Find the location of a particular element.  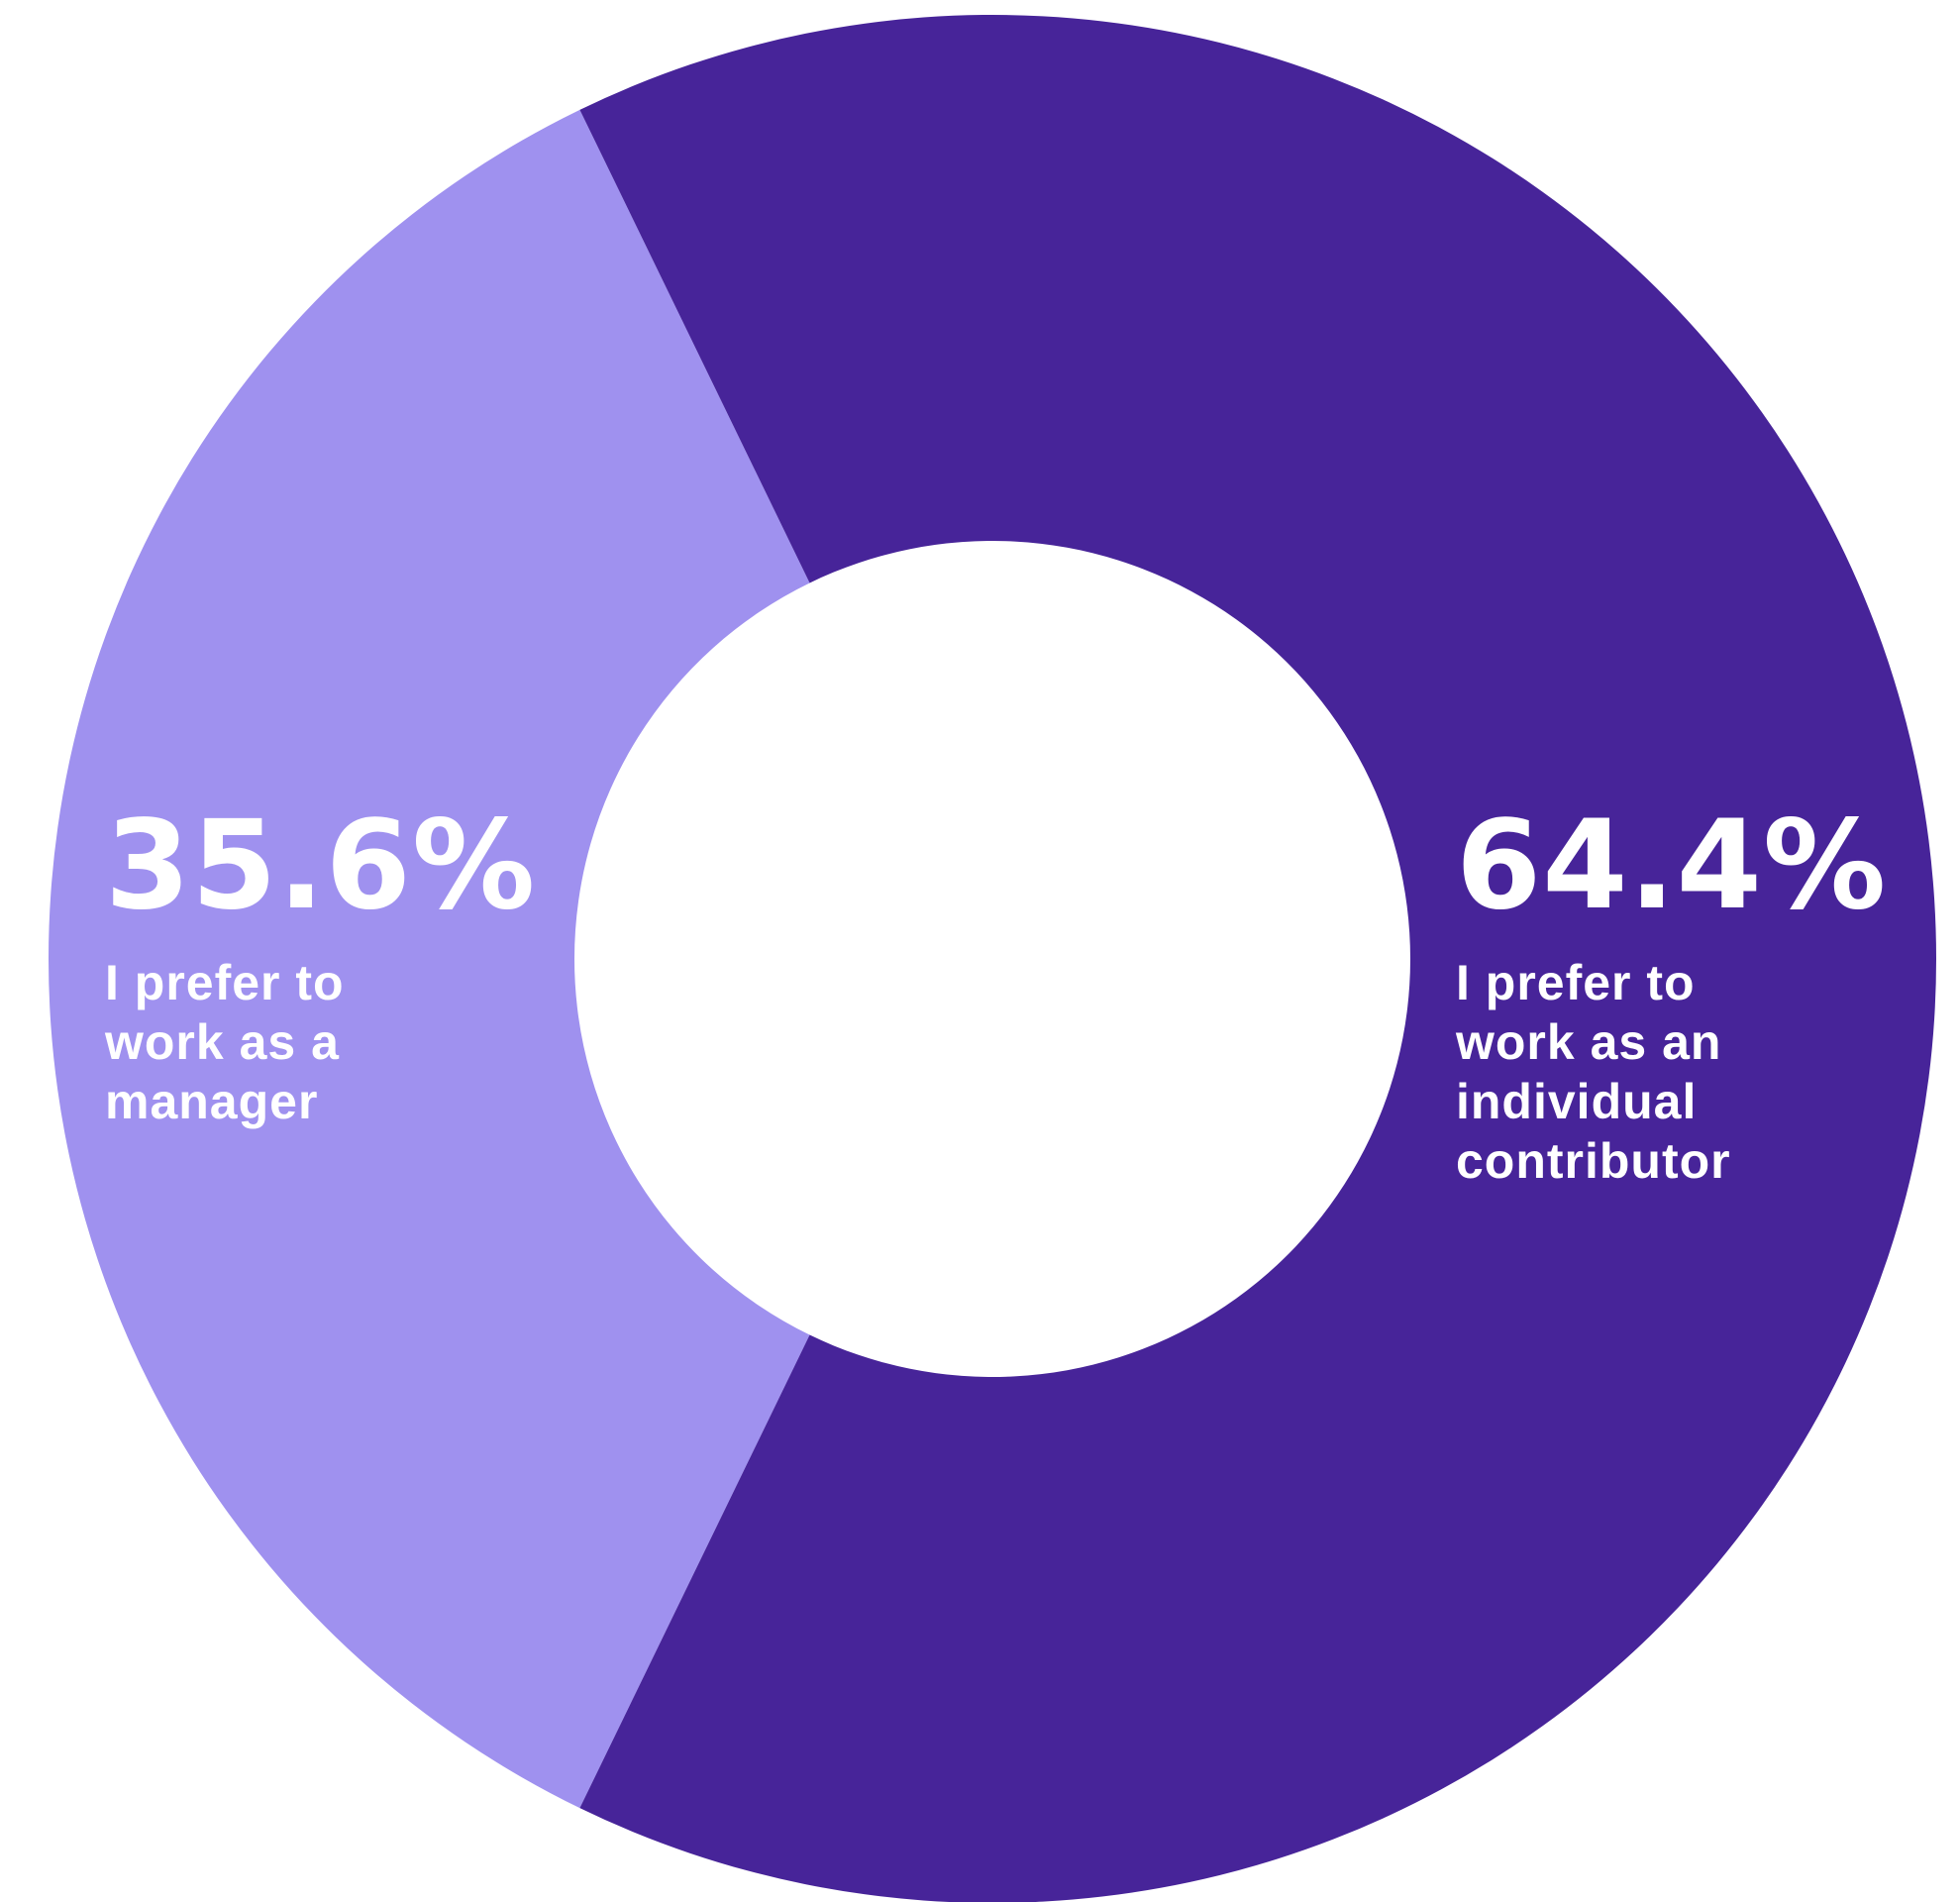

slice-label-manager: 35.6% I prefer to work as a manager is located at coordinates (321, 962).